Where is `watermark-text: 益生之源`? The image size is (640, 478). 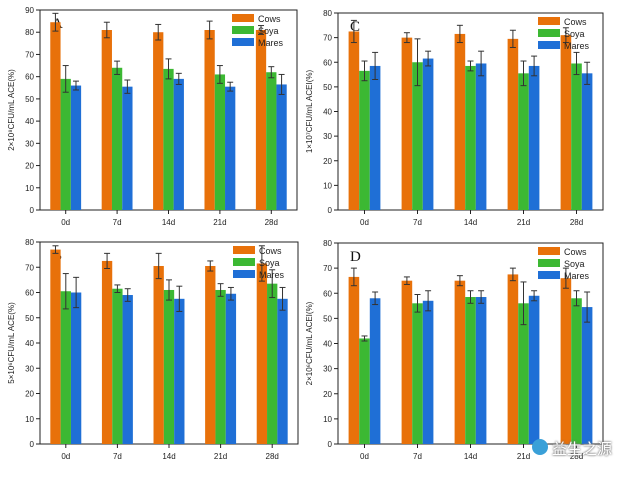
watermark-text: 益生之源 is located at coordinates (582, 449).